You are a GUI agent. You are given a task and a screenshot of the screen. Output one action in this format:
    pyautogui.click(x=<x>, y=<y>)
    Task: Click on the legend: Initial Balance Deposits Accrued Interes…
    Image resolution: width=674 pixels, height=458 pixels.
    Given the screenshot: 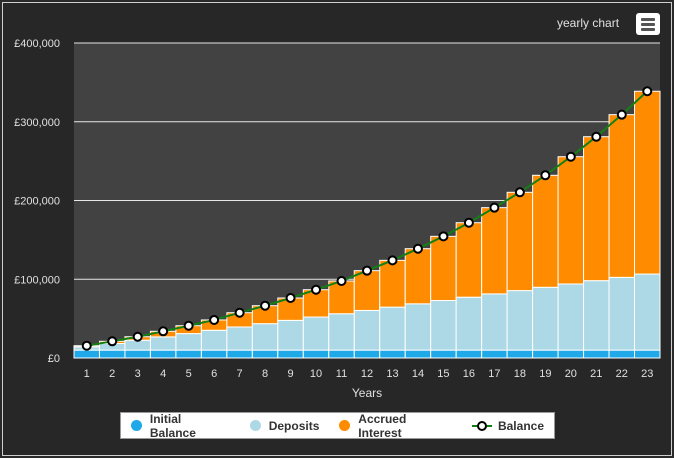 What is the action you would take?
    pyautogui.click(x=337, y=426)
    